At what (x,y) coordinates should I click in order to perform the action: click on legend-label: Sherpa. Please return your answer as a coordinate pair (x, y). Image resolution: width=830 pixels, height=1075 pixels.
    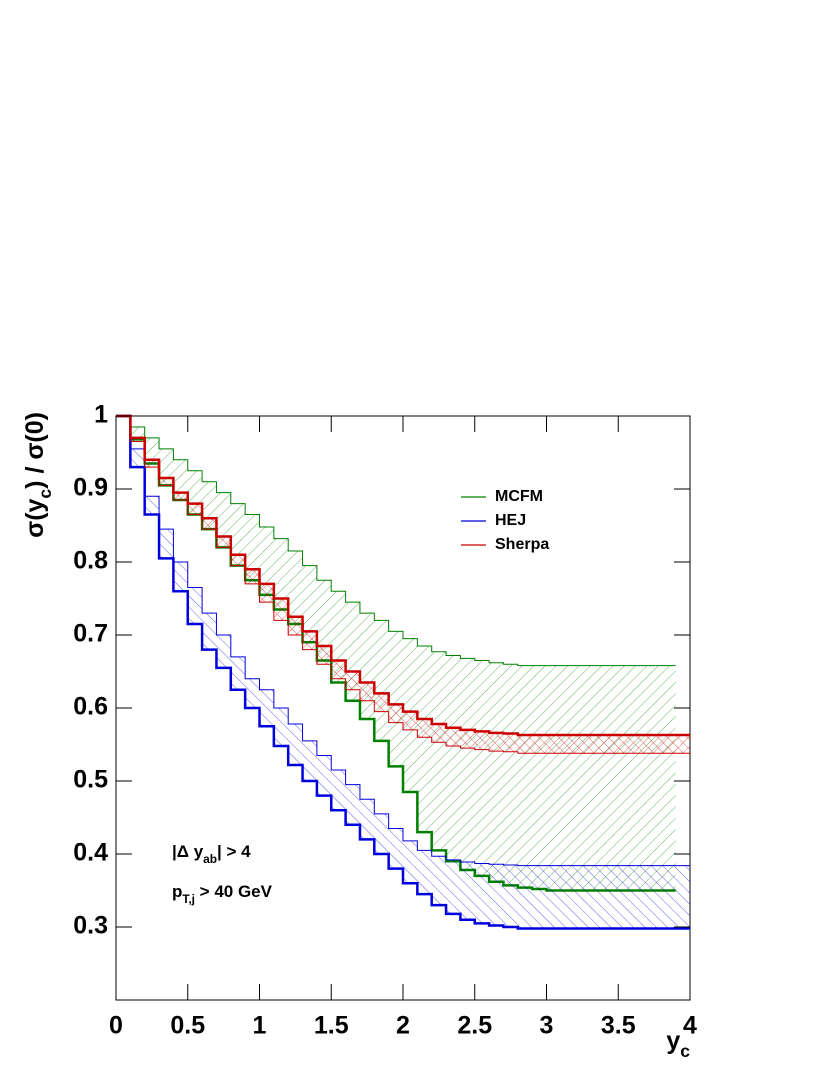
    Looking at the image, I should click on (522, 544).